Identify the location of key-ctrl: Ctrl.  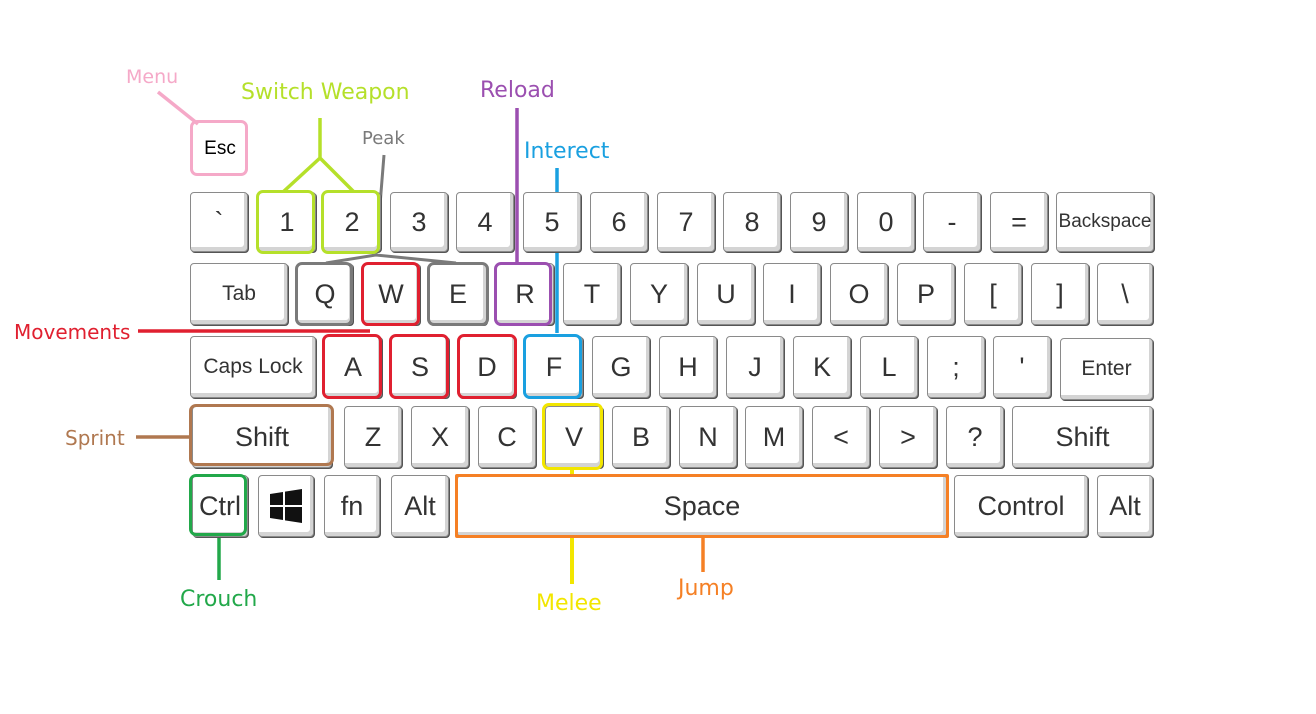
(220, 506).